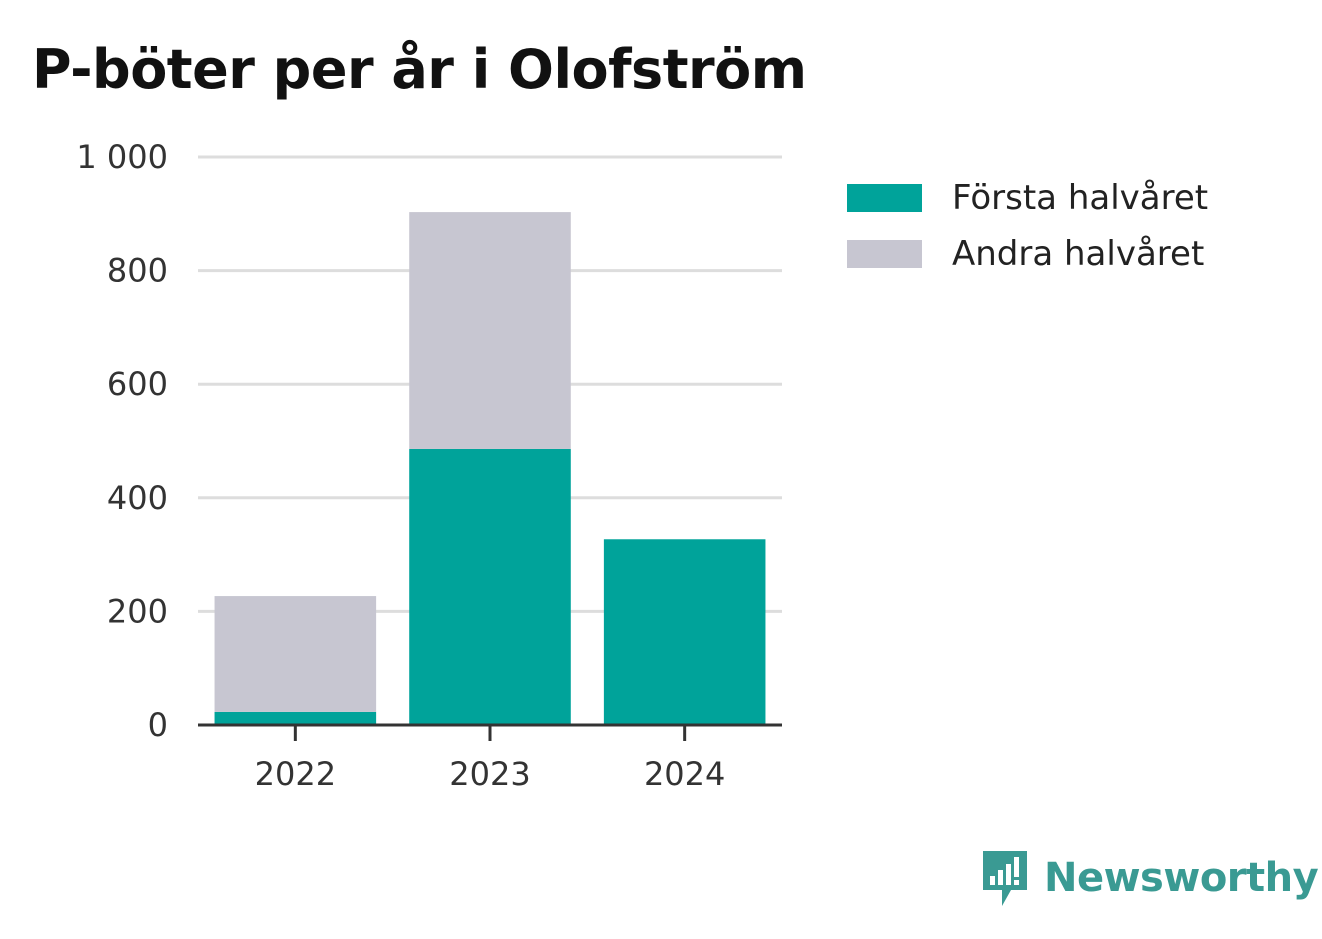 Image resolution: width=1322 pixels, height=939 pixels. I want to click on y-tick-label: 0, so click(158, 725).